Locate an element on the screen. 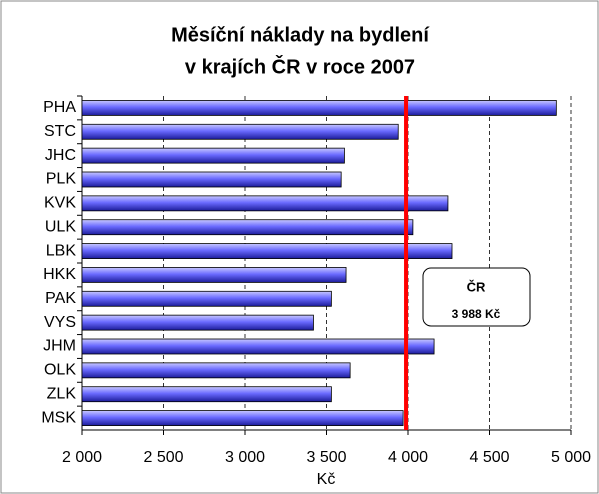 This screenshot has width=599, height=494. y-tick-label: LBK is located at coordinates (61, 250).